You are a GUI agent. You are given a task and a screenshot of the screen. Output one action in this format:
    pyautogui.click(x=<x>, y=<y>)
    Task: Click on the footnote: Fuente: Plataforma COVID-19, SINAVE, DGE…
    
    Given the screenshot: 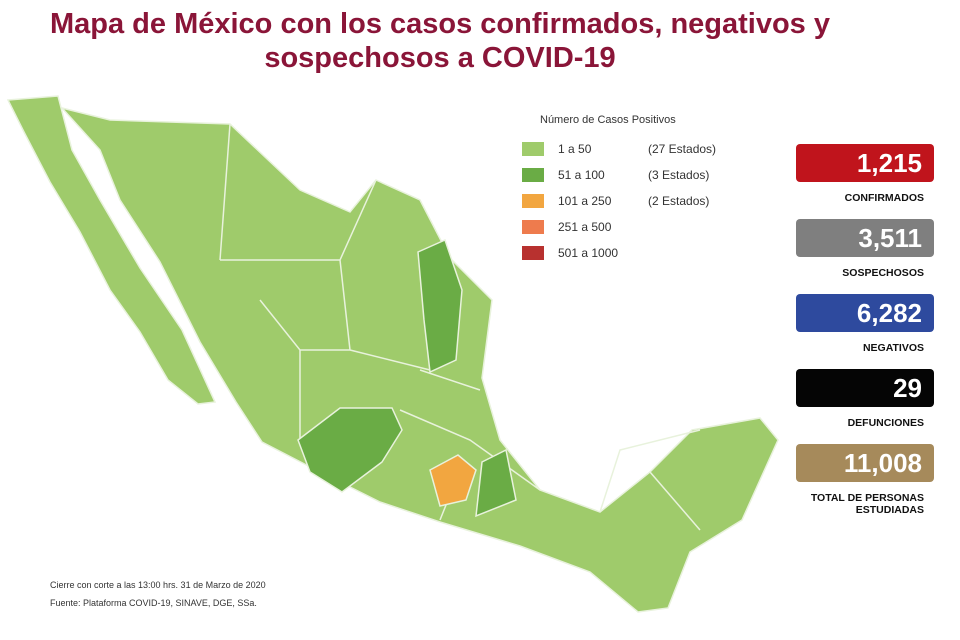 What is the action you would take?
    pyautogui.click(x=153, y=603)
    